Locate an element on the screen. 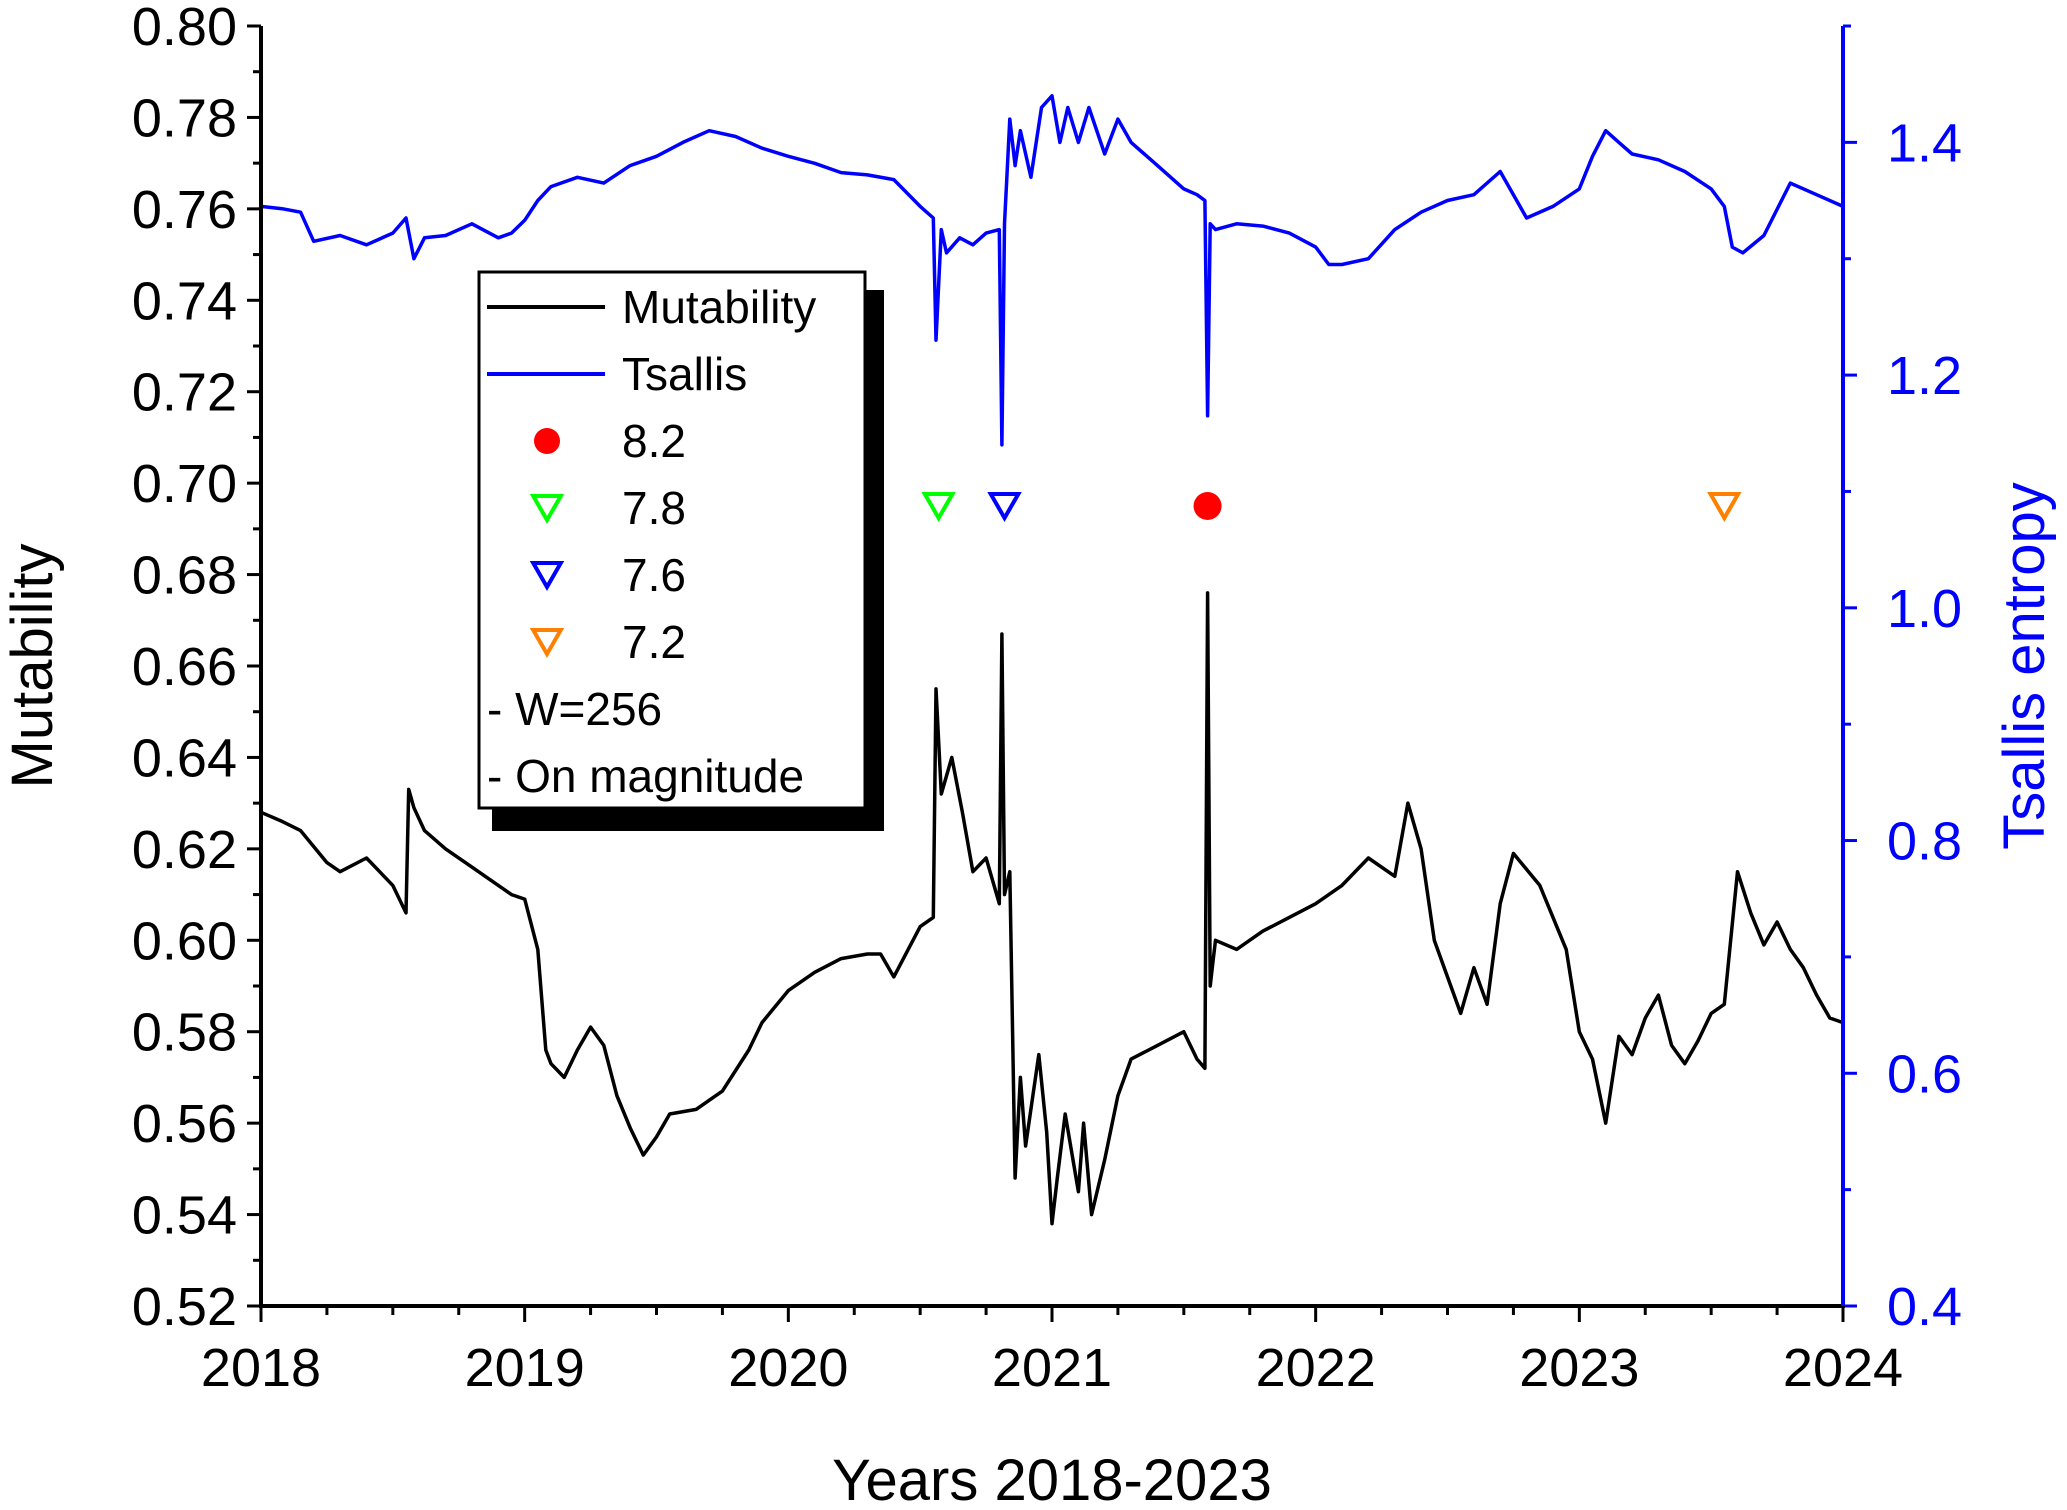 This screenshot has height=1510, width=2067. left-tick-label: 0.62 is located at coordinates (184, 850).